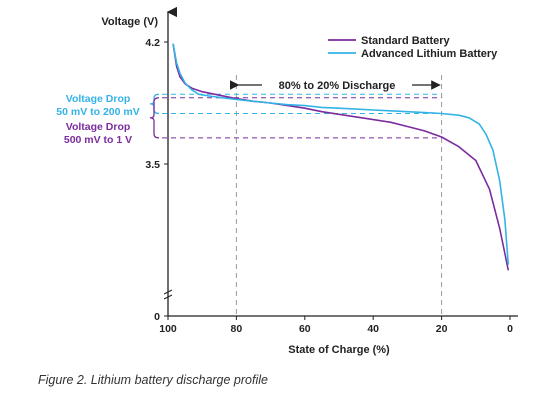  What do you see at coordinates (429, 54) in the screenshot?
I see `legend-label-1: Advanced Lithium Battery` at bounding box center [429, 54].